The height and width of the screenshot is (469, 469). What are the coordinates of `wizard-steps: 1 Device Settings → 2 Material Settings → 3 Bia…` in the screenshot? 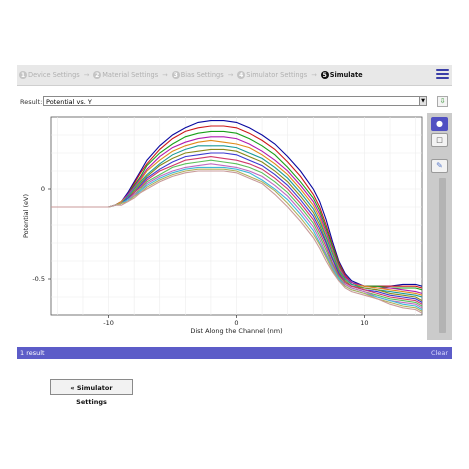 It's located at (191, 75).